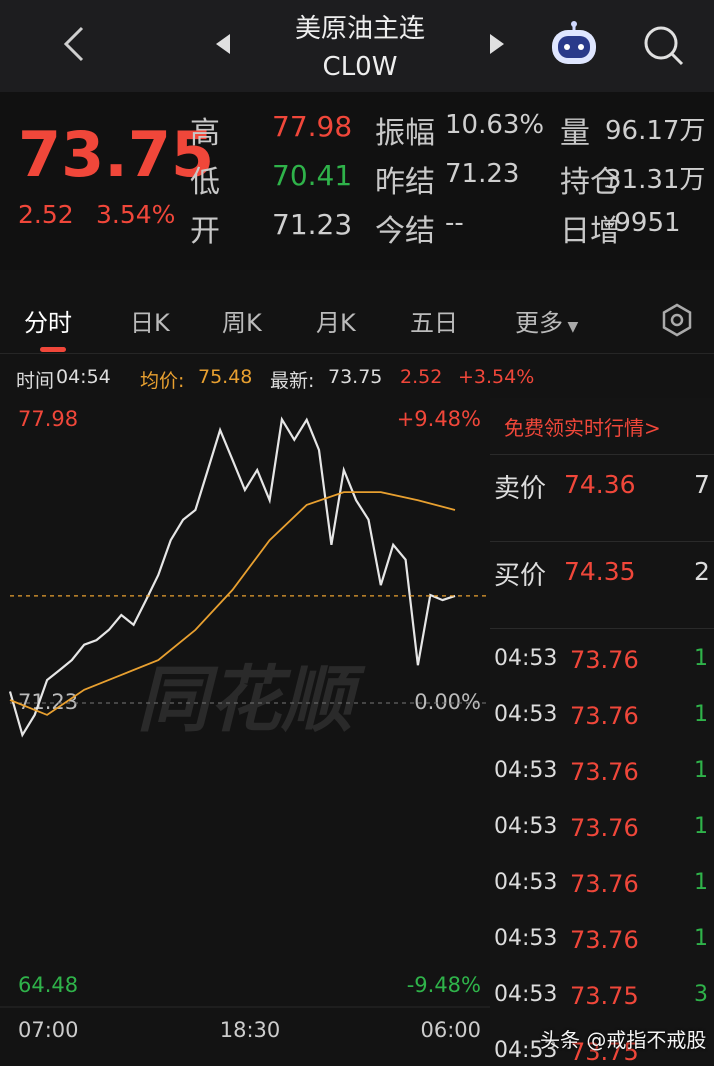 Image resolution: width=714 pixels, height=1066 pixels. I want to click on change: 2.52, so click(46, 214).